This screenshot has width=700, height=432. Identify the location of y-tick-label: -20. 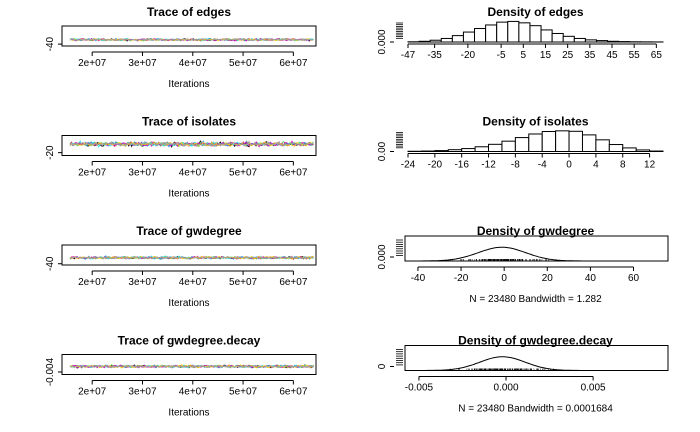
(50, 152).